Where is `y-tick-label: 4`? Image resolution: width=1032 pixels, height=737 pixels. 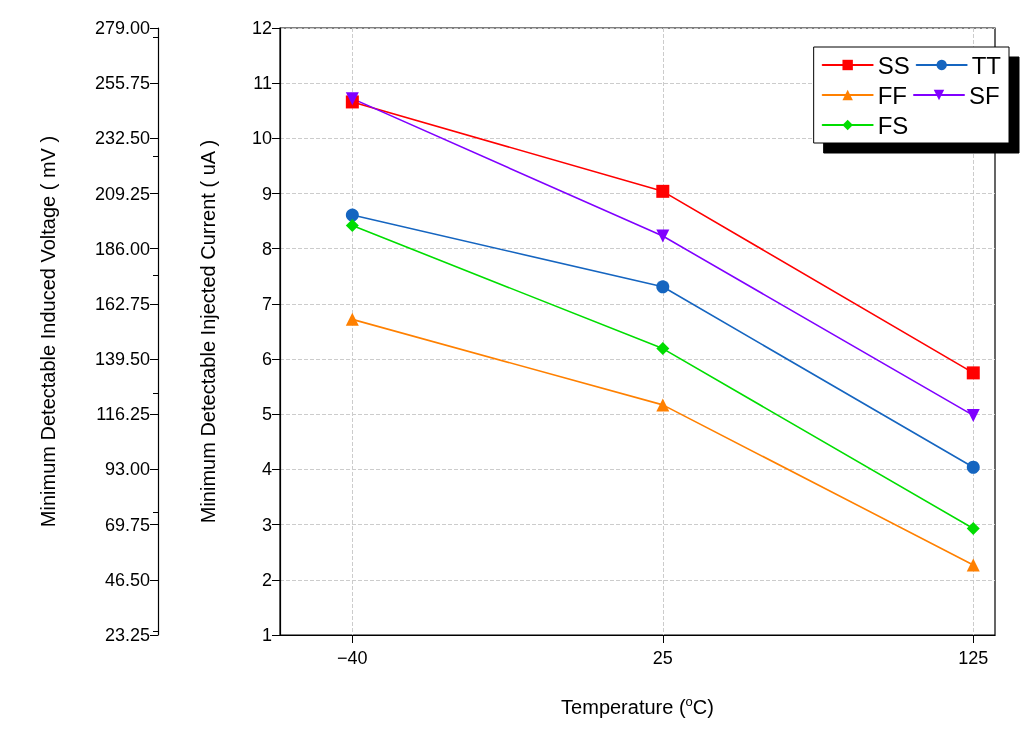 y-tick-label: 4 is located at coordinates (266, 469).